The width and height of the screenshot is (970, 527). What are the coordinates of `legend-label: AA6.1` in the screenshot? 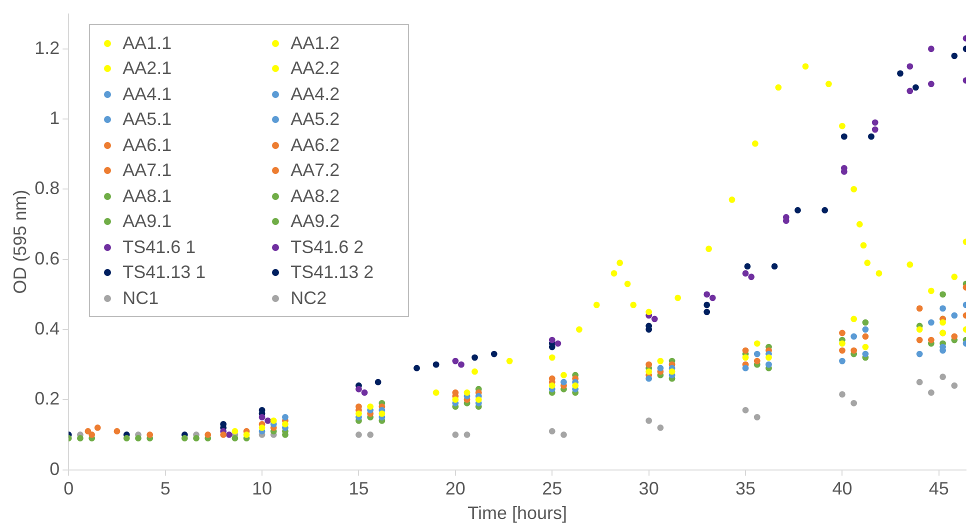 It's located at (147, 145).